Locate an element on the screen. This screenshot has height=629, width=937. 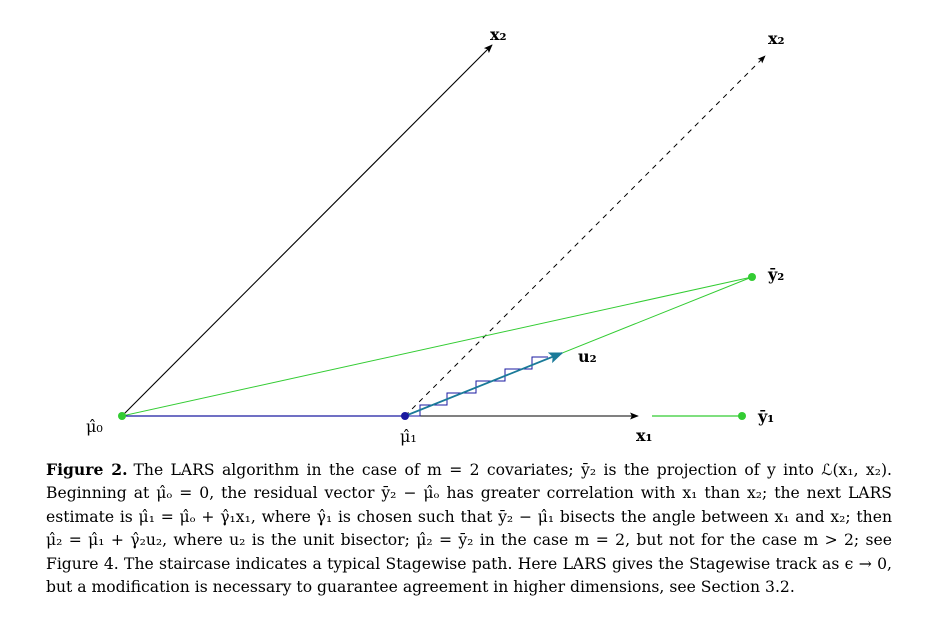
u2-label: u₂ is located at coordinates (587, 356).